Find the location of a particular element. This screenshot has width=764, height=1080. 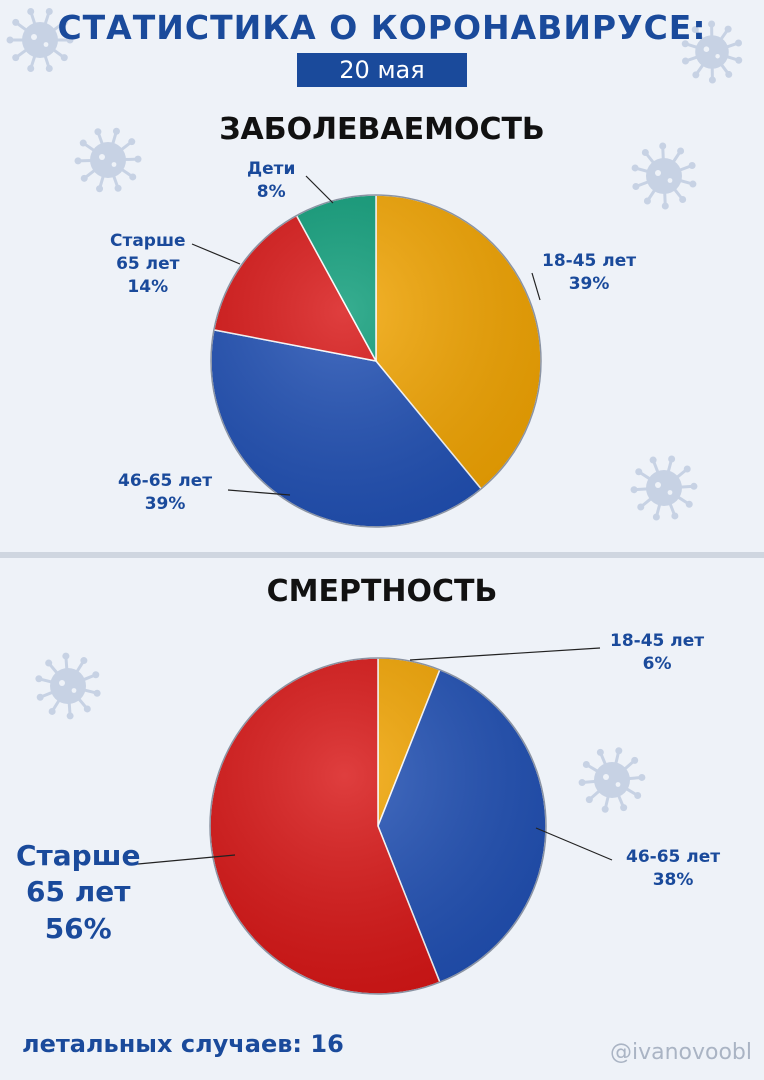

pie-outline-incidence is located at coordinates (376, 361).